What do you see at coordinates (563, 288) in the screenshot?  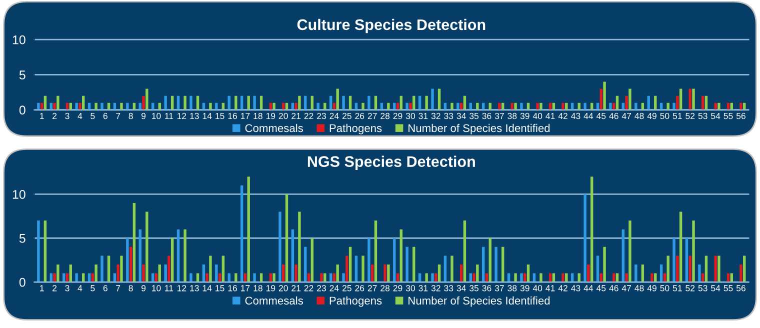 I see `x-tick-label: 42` at bounding box center [563, 288].